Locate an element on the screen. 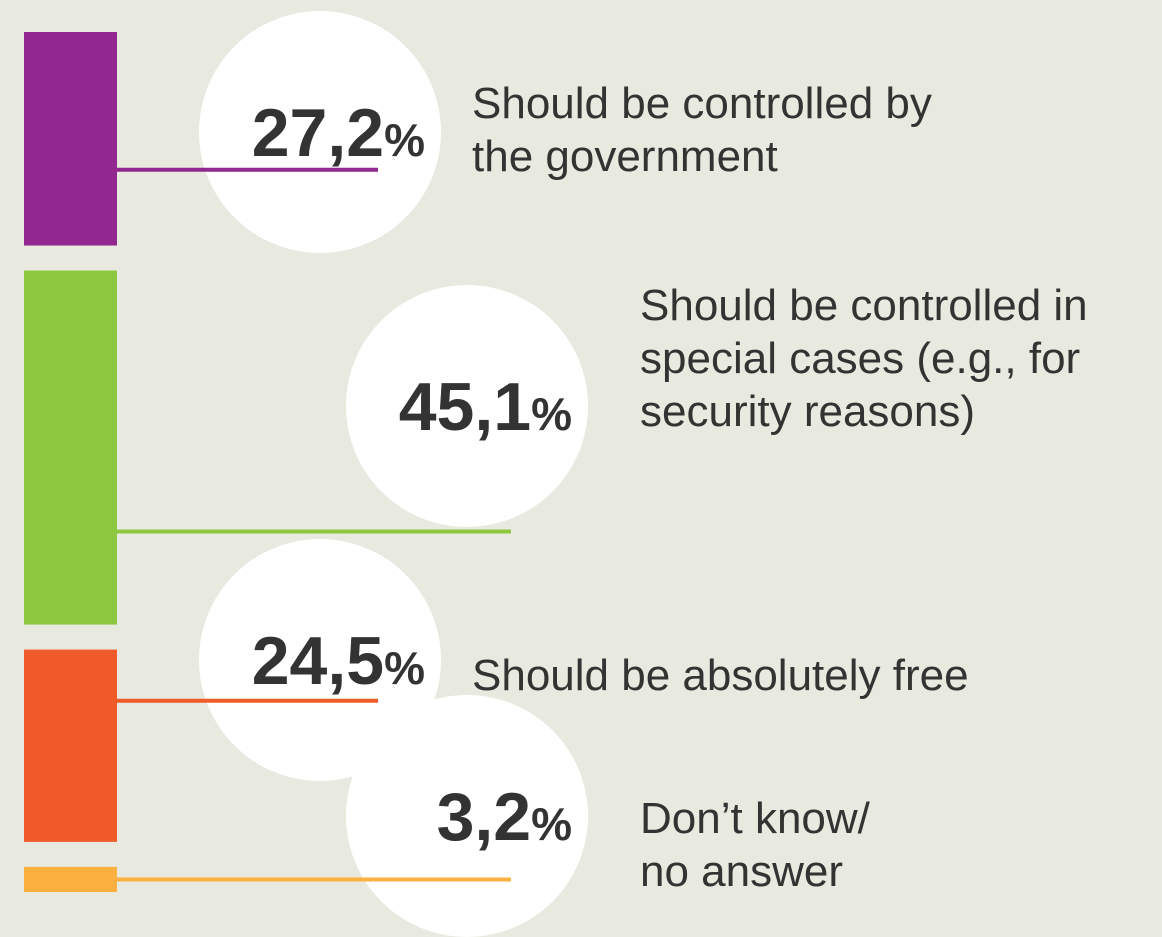 The width and height of the screenshot is (1162, 937). data-label-value: 45,1 is located at coordinates (465, 407).